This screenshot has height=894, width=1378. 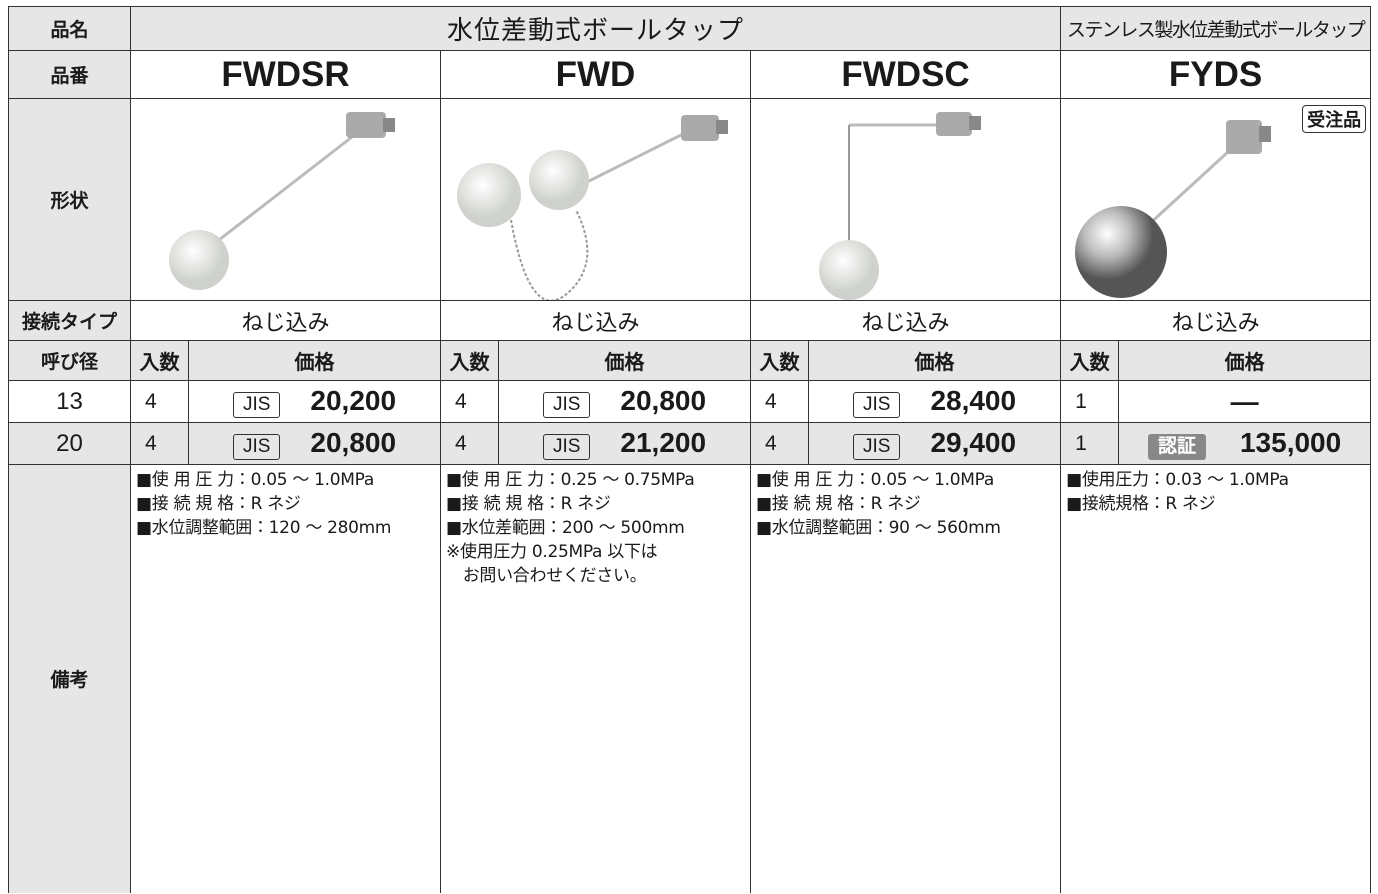 What do you see at coordinates (595, 74) in the screenshot?
I see `model-number: FWD` at bounding box center [595, 74].